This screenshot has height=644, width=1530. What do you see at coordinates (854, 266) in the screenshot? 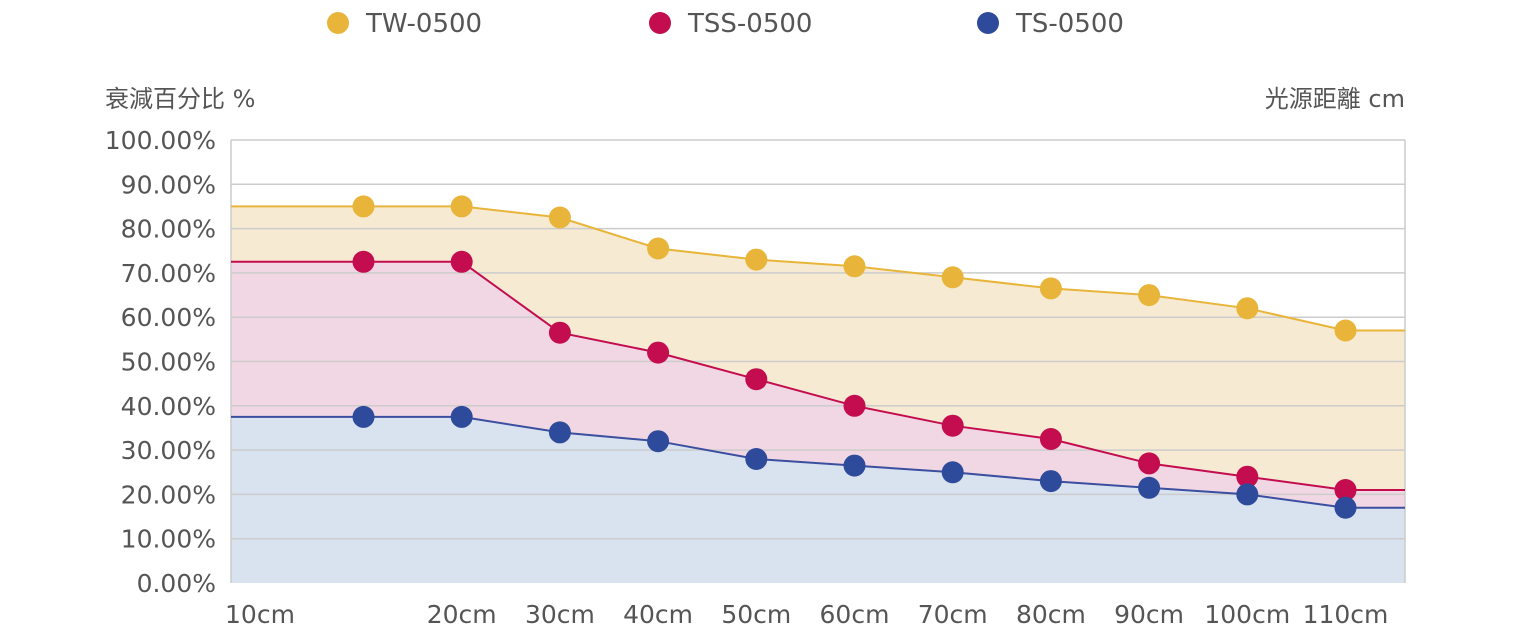
I see `data-point-TW-0500-60cm` at bounding box center [854, 266].